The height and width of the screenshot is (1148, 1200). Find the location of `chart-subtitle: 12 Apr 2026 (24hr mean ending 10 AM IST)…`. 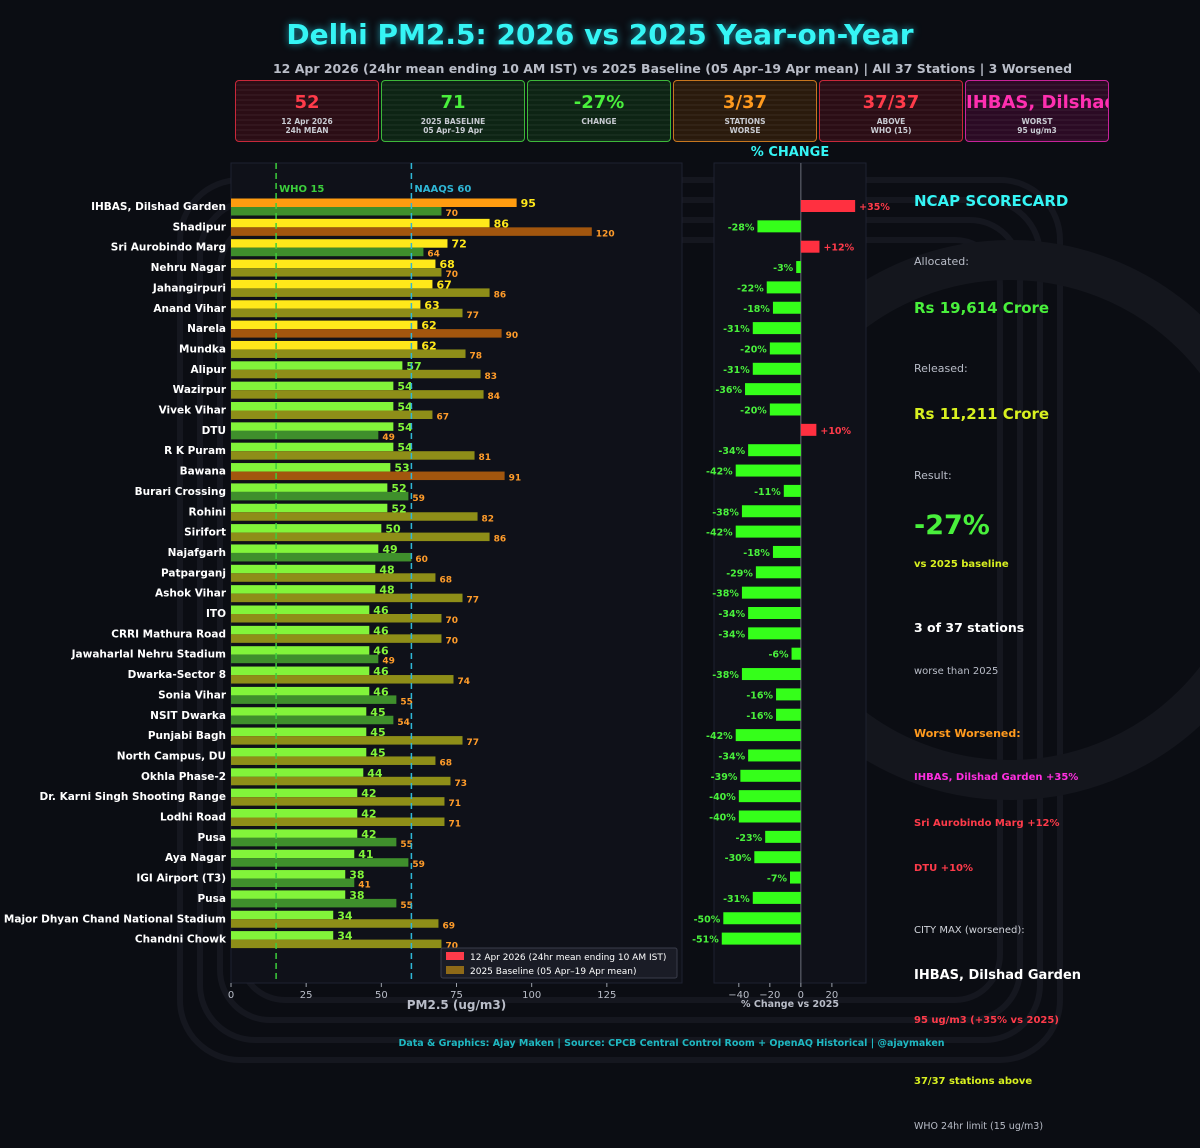

chart-subtitle: 12 Apr 2026 (24hr mean ending 10 AM IST)… is located at coordinates (672, 68).